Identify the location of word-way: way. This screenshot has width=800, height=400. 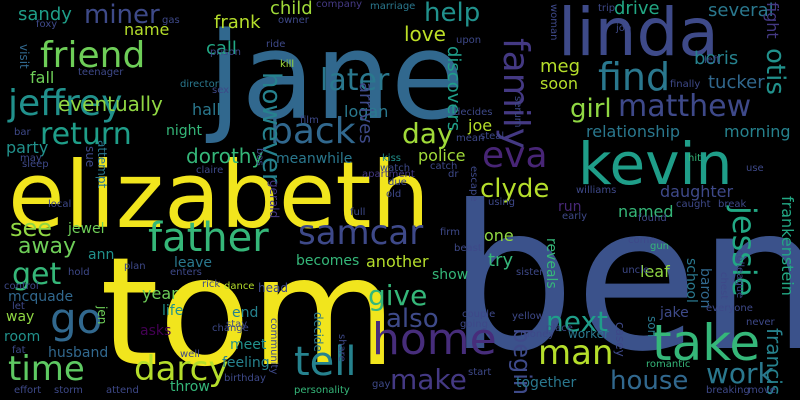
(20, 317).